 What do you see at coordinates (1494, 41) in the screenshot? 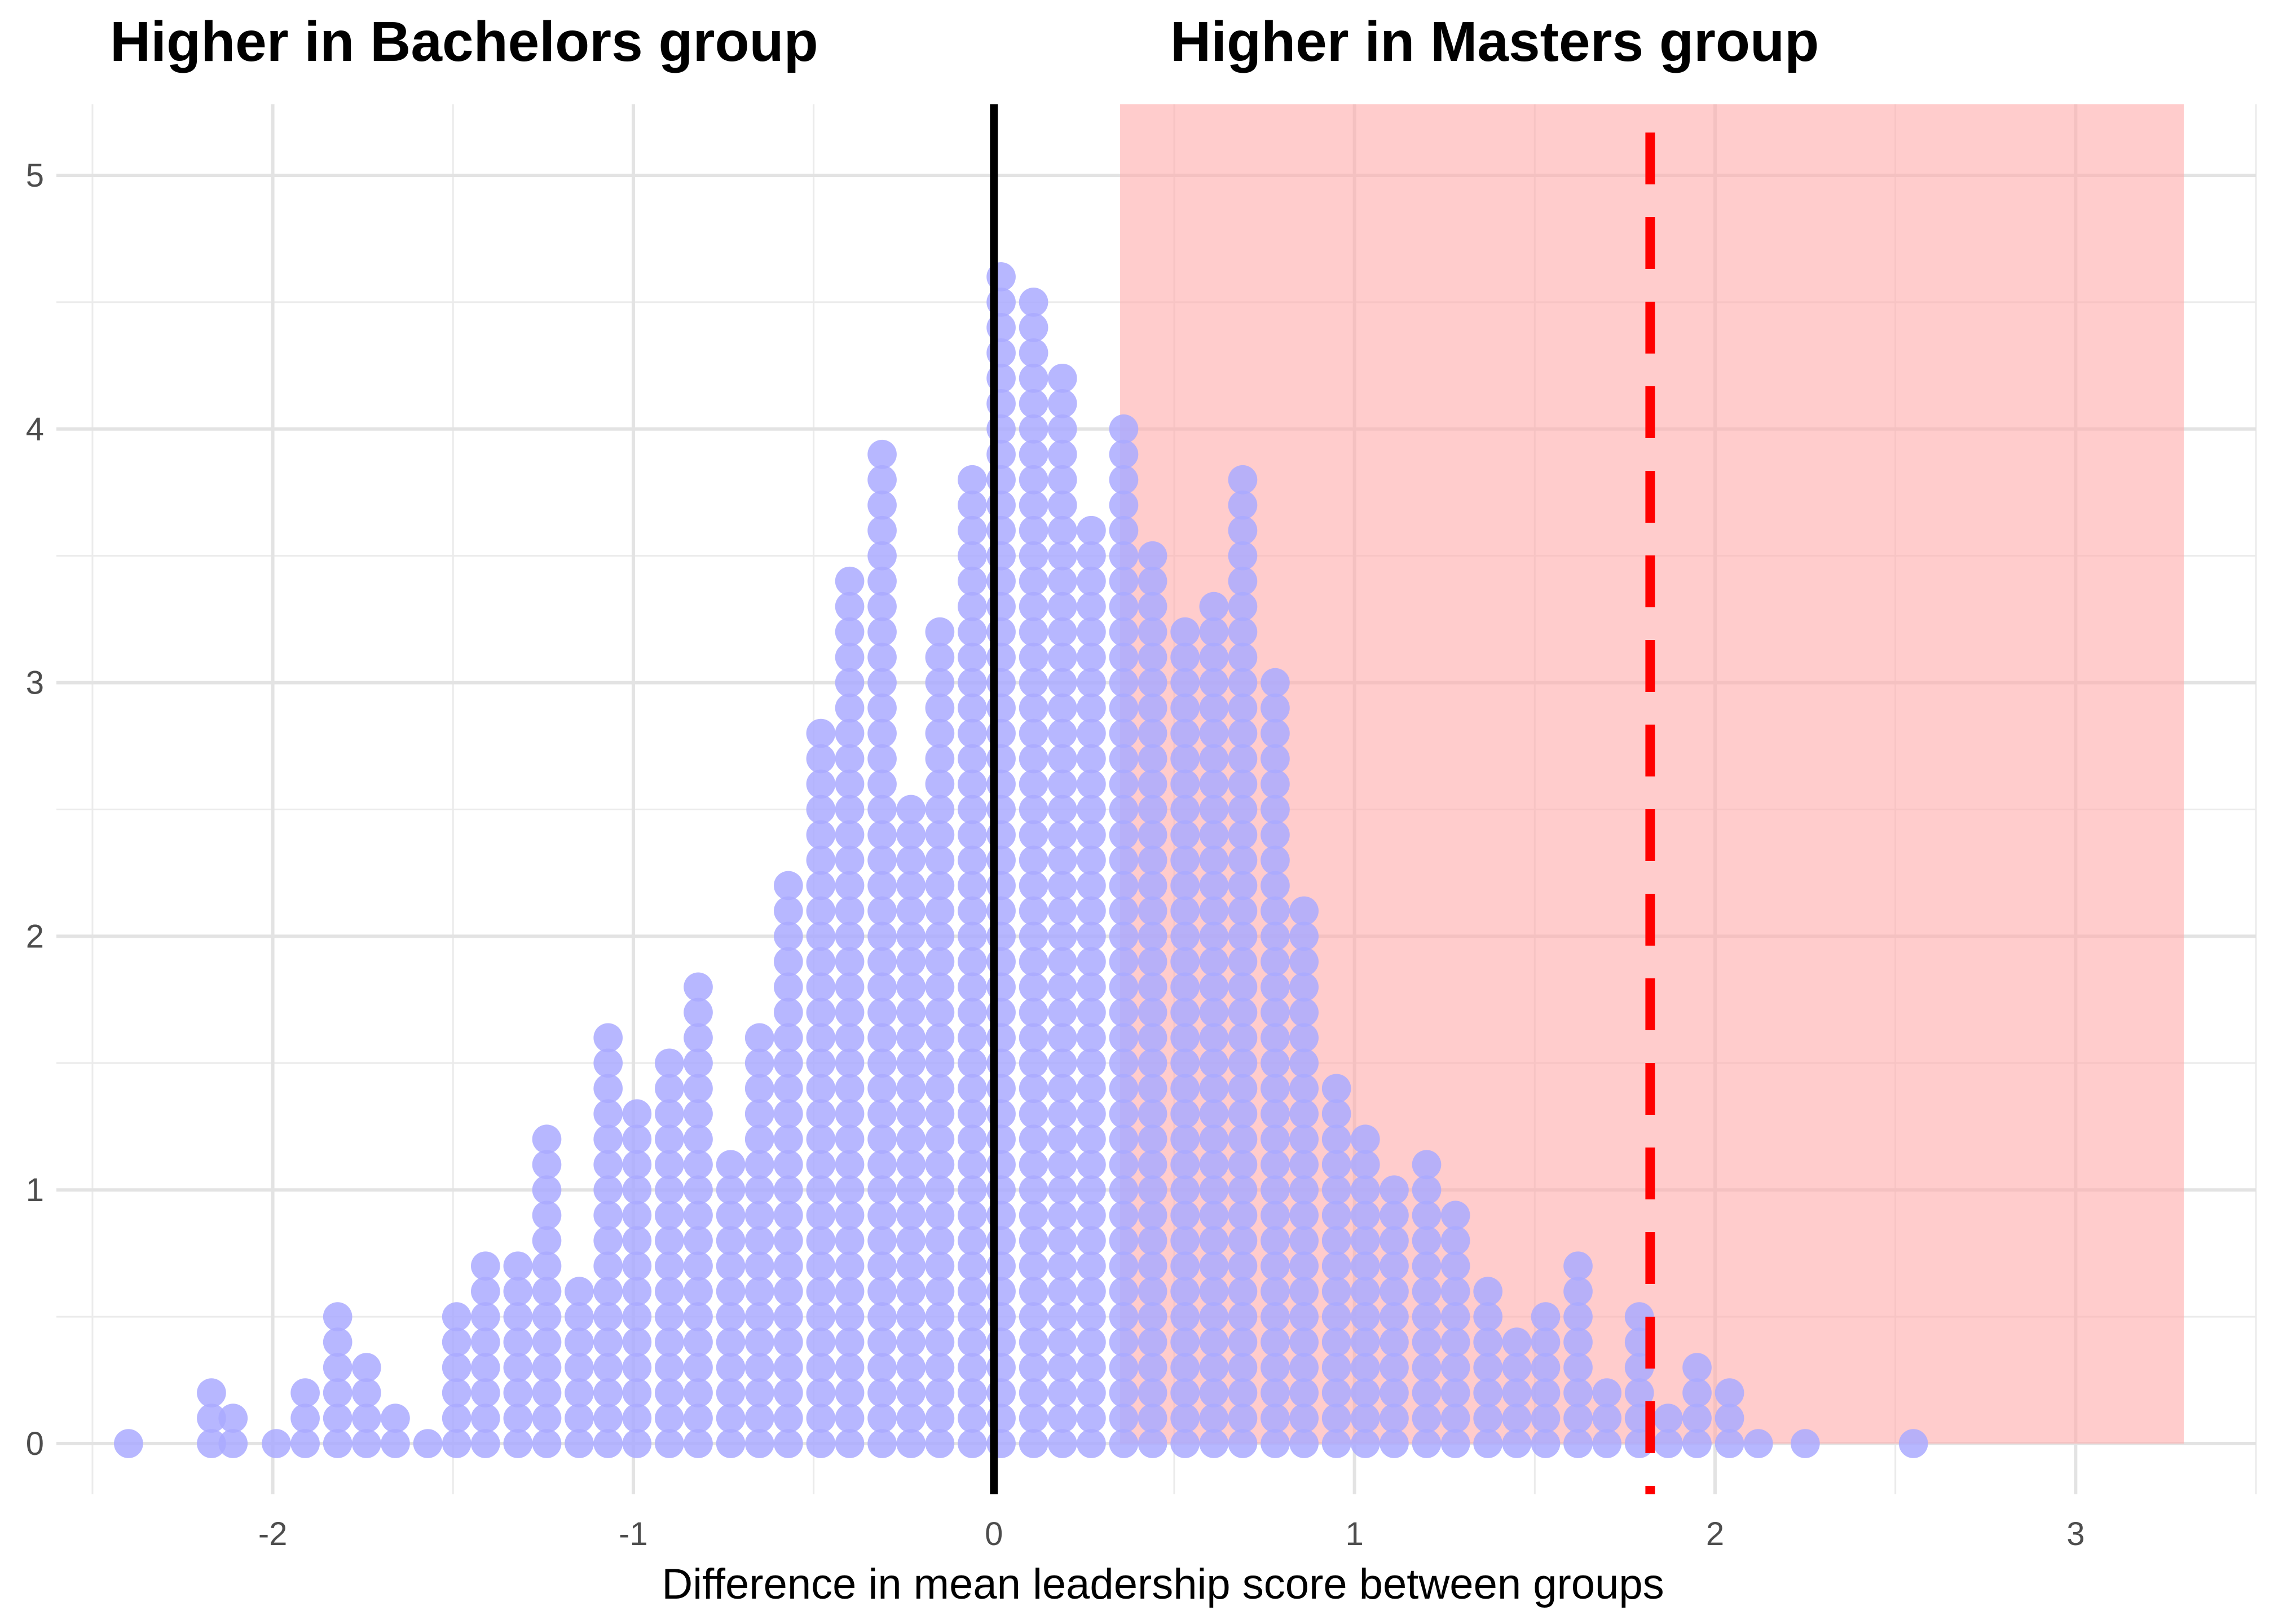
I see `title-right: Higher in Masters group` at bounding box center [1494, 41].